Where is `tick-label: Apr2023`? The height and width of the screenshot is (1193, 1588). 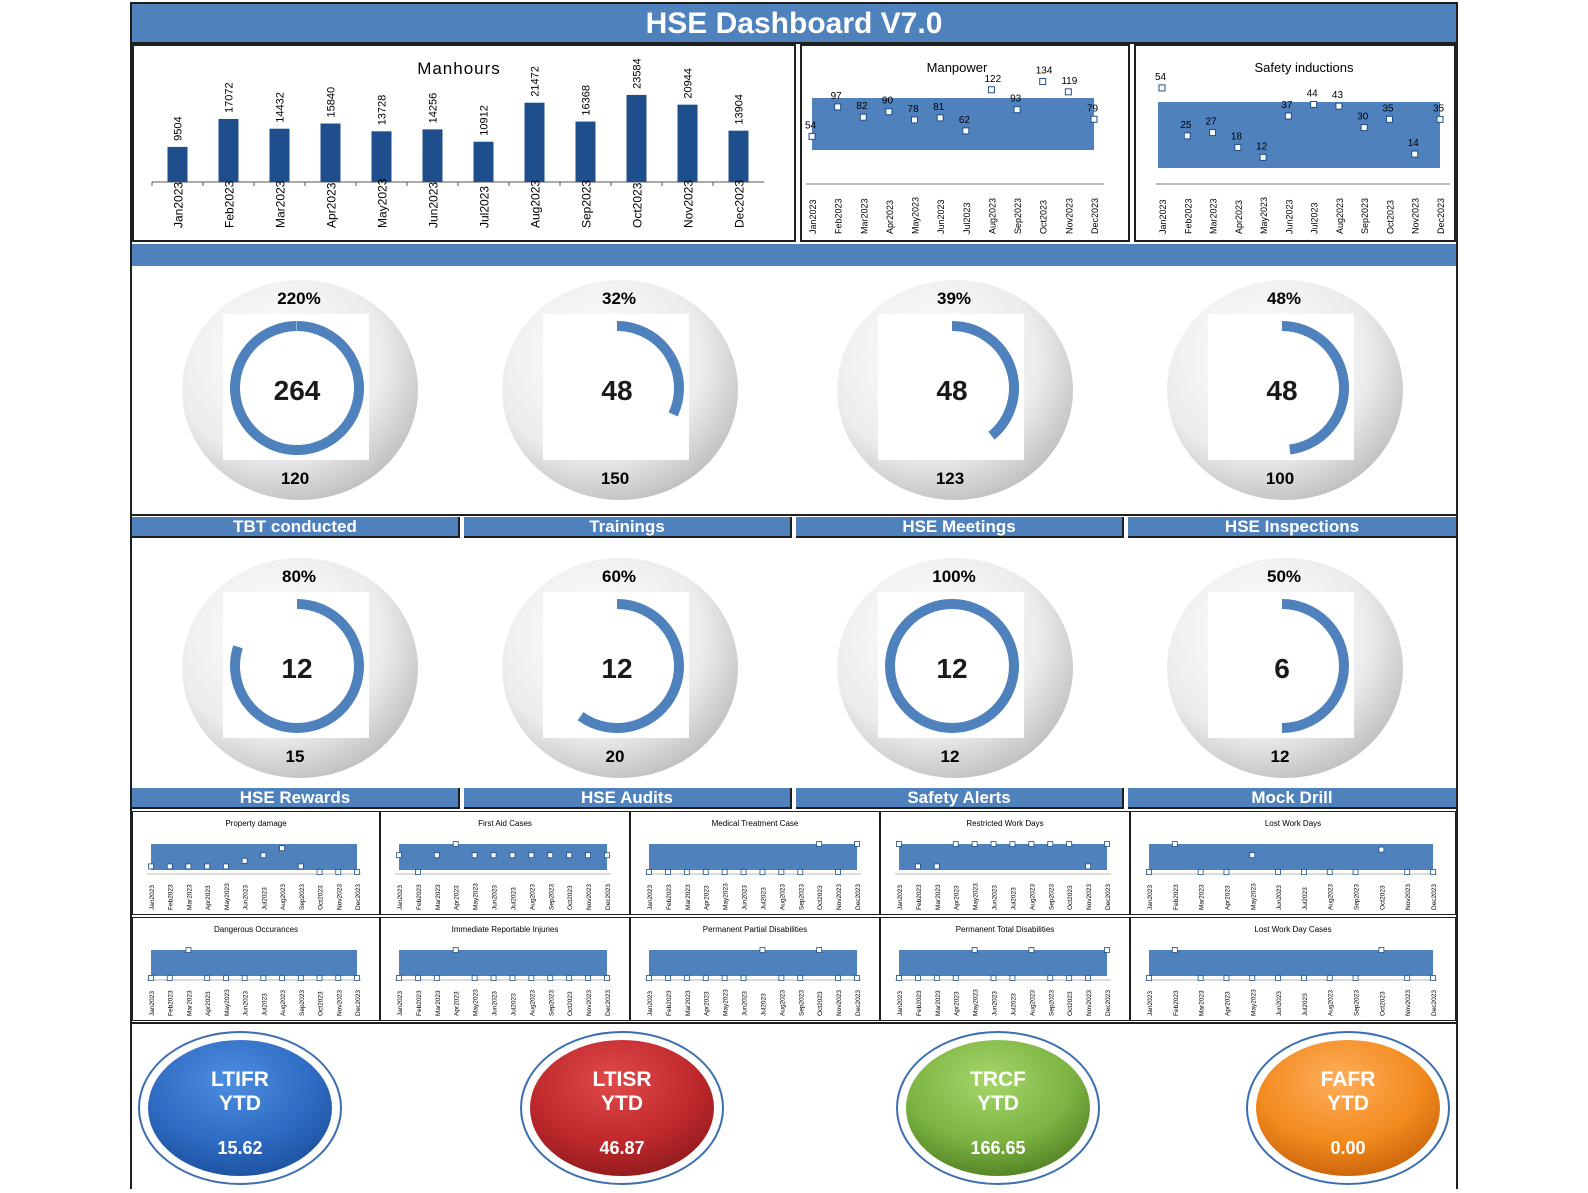
tick-label: Apr2023 is located at coordinates (1239, 217).